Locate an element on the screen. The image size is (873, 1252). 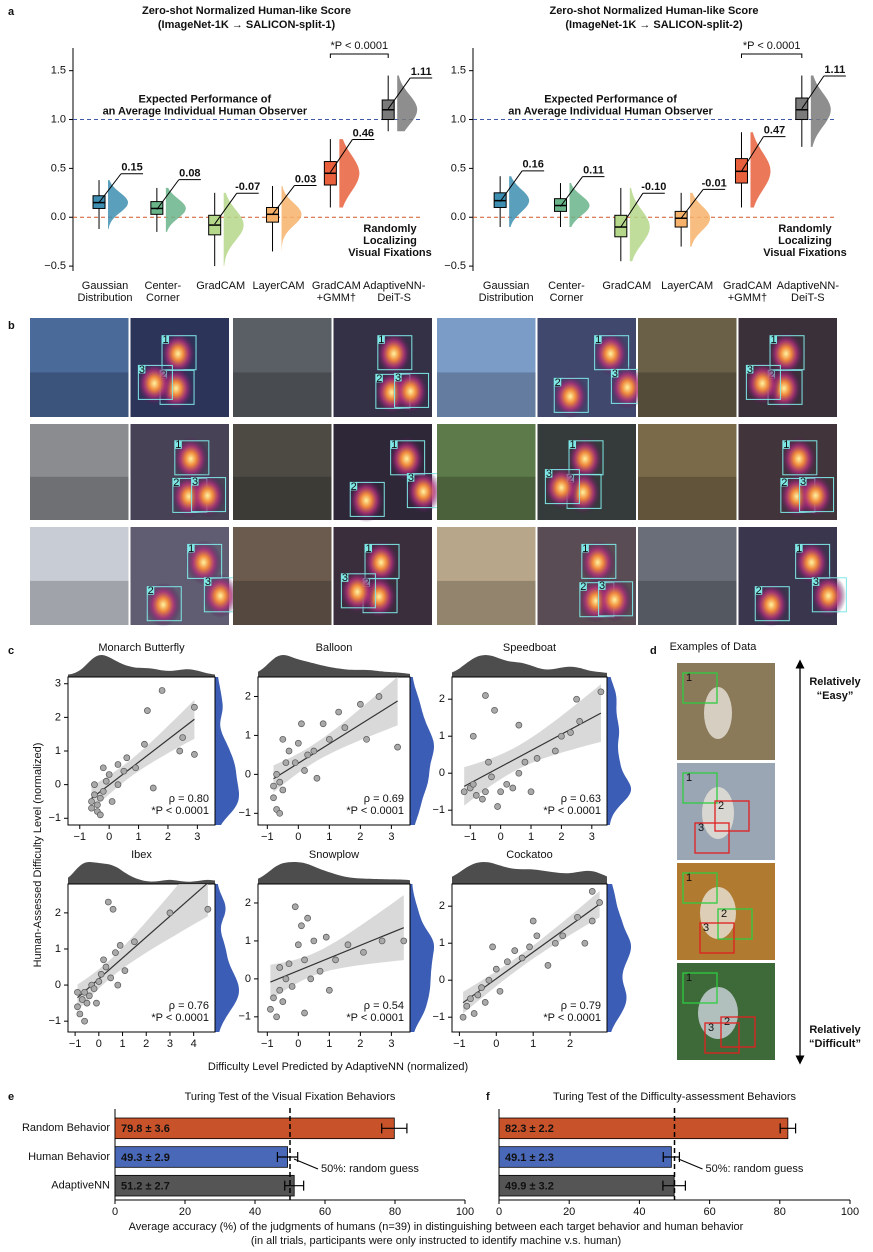
chart-title: Monarch Butterfly is located at coordinates (141, 648).